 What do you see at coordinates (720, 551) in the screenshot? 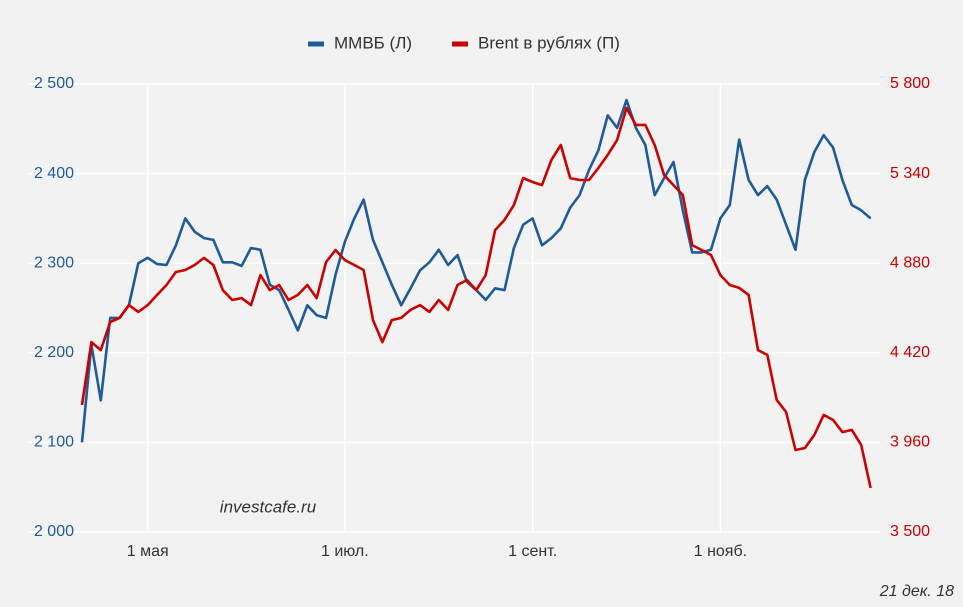
I see `x-tick-label: 1 нояб.` at bounding box center [720, 551].